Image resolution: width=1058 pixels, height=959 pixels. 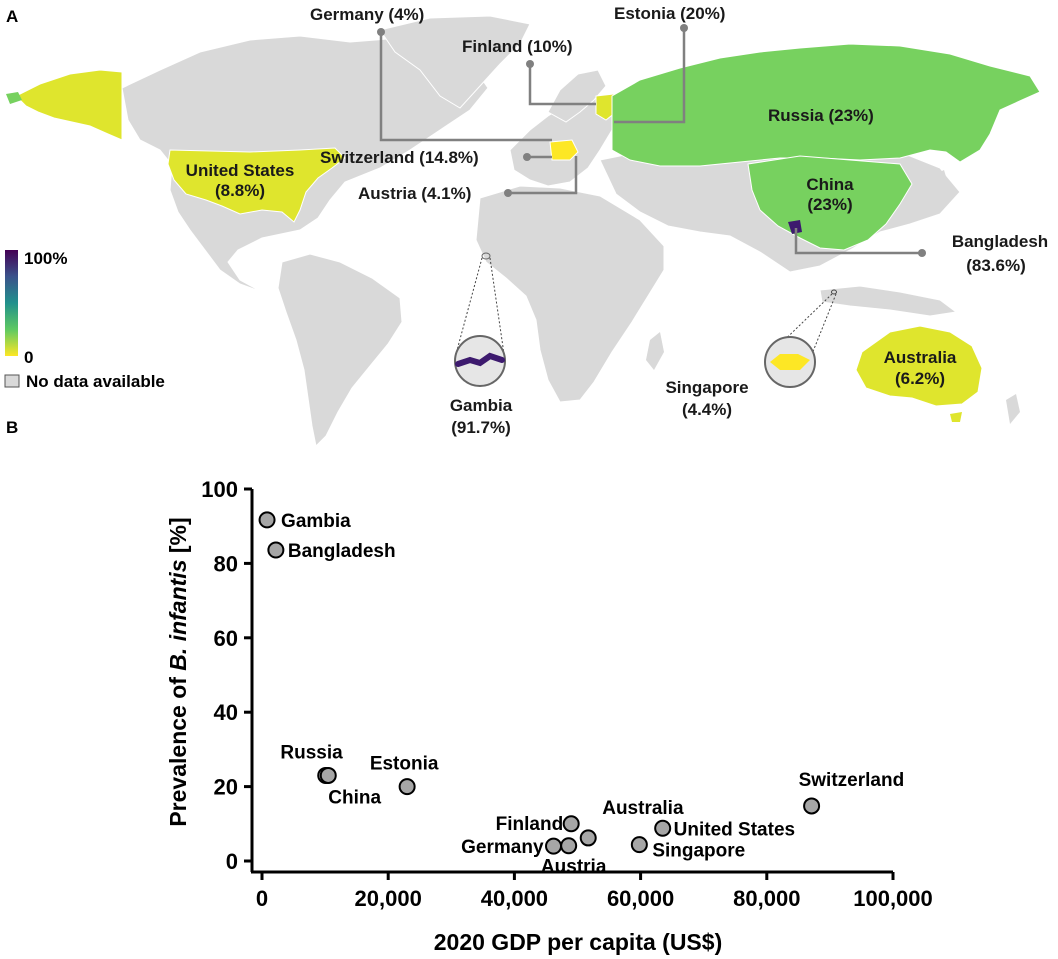 What do you see at coordinates (340, 350) in the screenshot?
I see `south-america-landmass` at bounding box center [340, 350].